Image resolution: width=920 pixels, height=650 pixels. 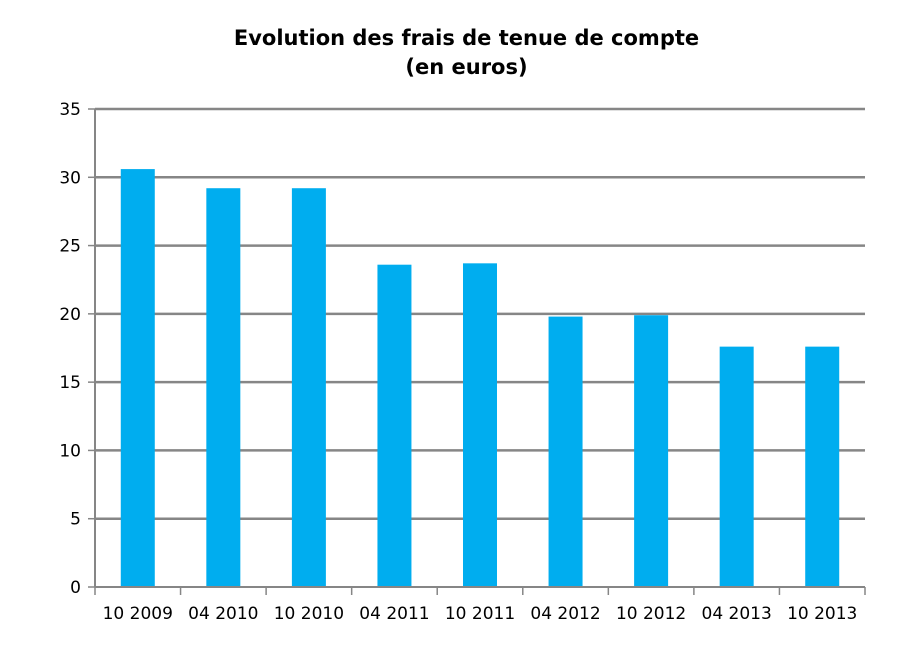 What do you see at coordinates (466, 38) in the screenshot?
I see `chart-title-line-1: Evolution des frais de tenue de compte` at bounding box center [466, 38].